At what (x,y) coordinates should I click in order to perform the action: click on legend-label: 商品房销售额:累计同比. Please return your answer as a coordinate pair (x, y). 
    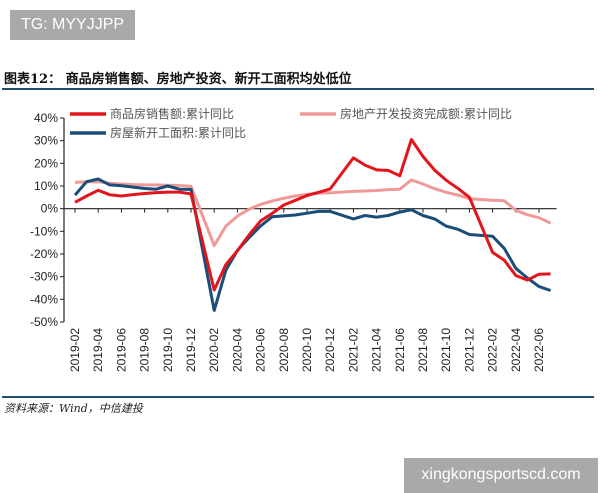
    Looking at the image, I should click on (172, 113).